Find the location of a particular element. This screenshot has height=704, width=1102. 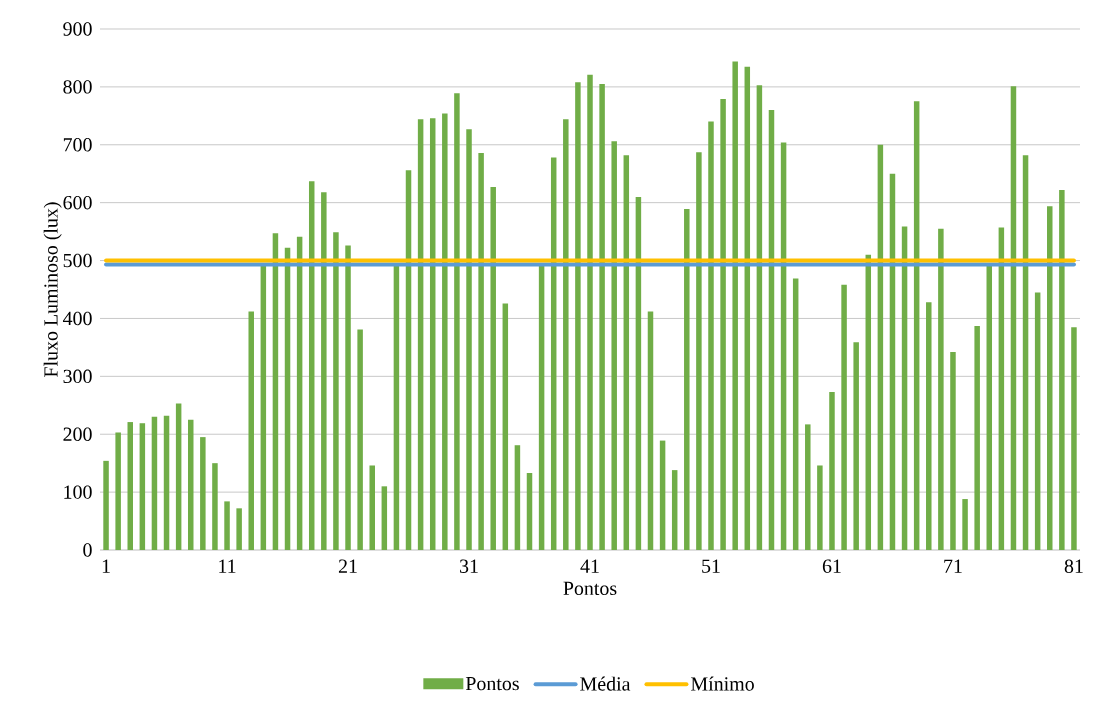

legend-label: Pontos is located at coordinates (492, 684).